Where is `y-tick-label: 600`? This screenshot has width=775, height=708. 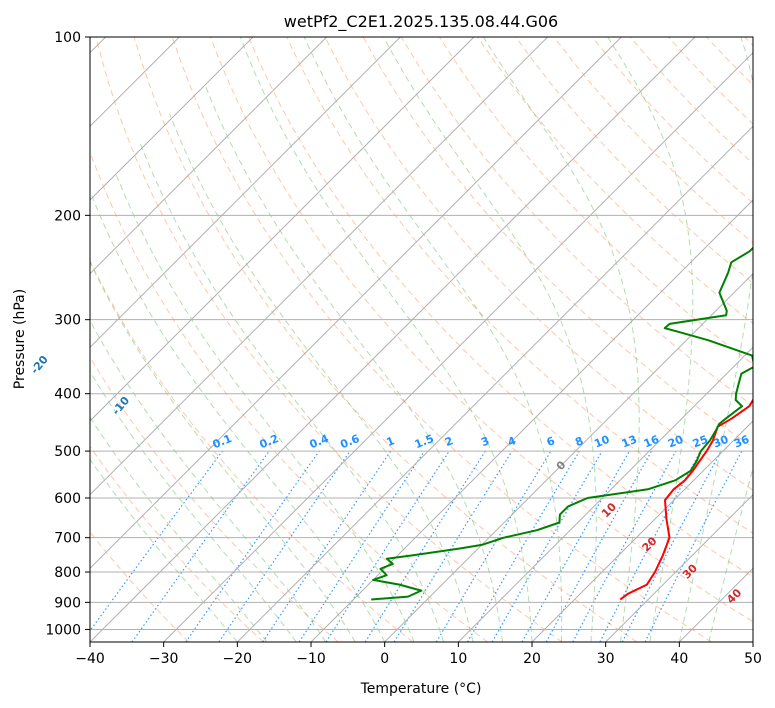
y-tick-label: 600 is located at coordinates (67, 499).